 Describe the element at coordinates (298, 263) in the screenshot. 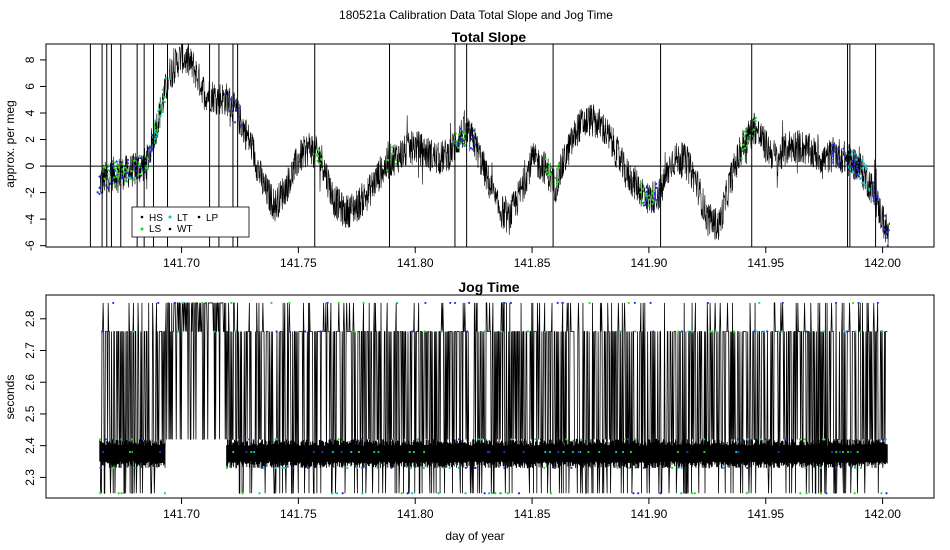

I see `x-tick-label: 141.75` at that location.